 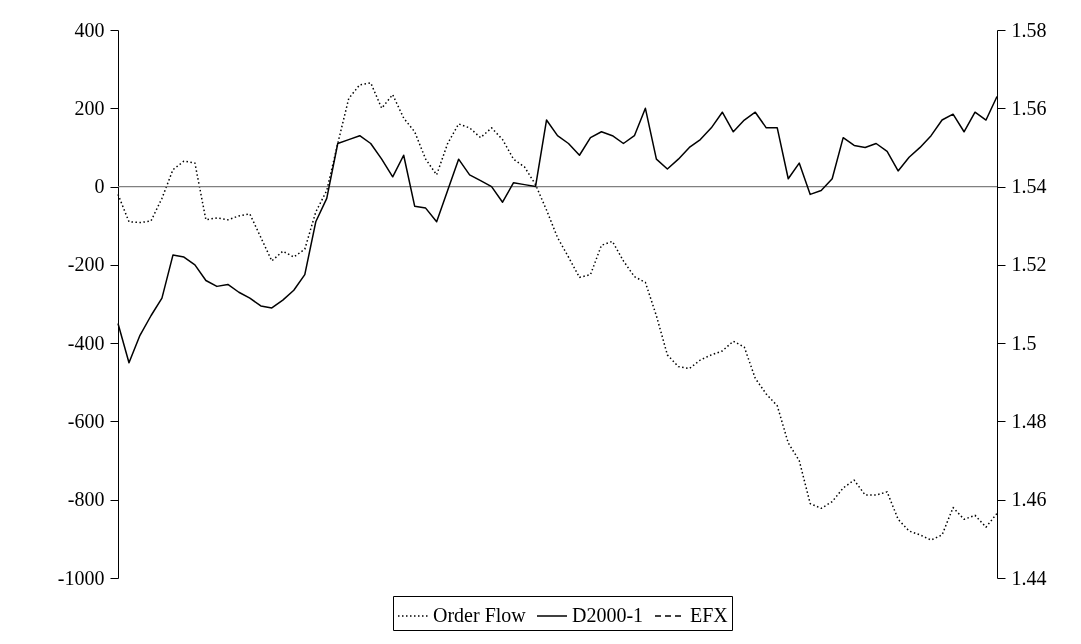 What do you see at coordinates (89, 29) in the screenshot?
I see `y-tick-label: 400` at bounding box center [89, 29].